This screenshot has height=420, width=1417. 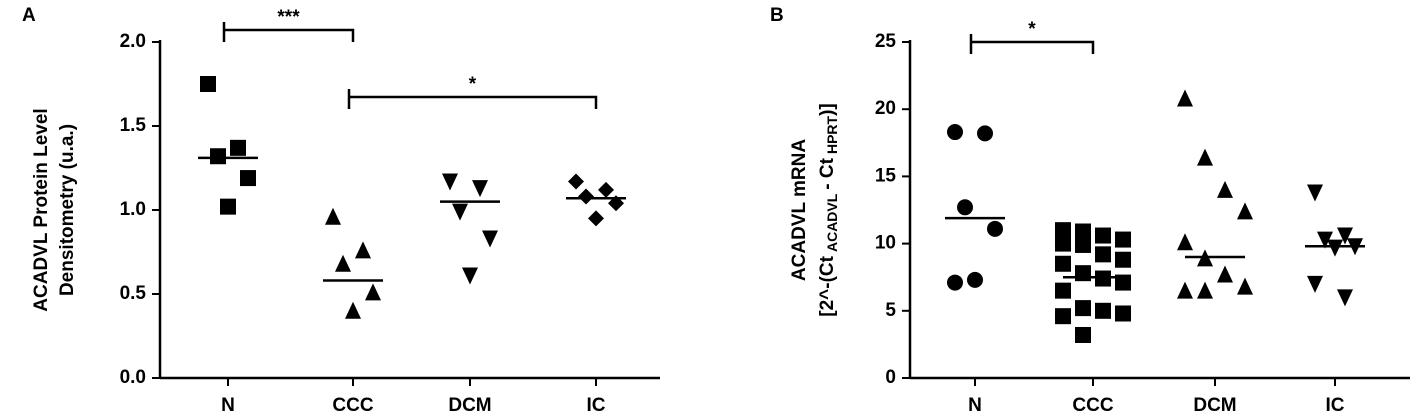 I want to click on y-tick-label: 1.0, so click(x=133, y=209).